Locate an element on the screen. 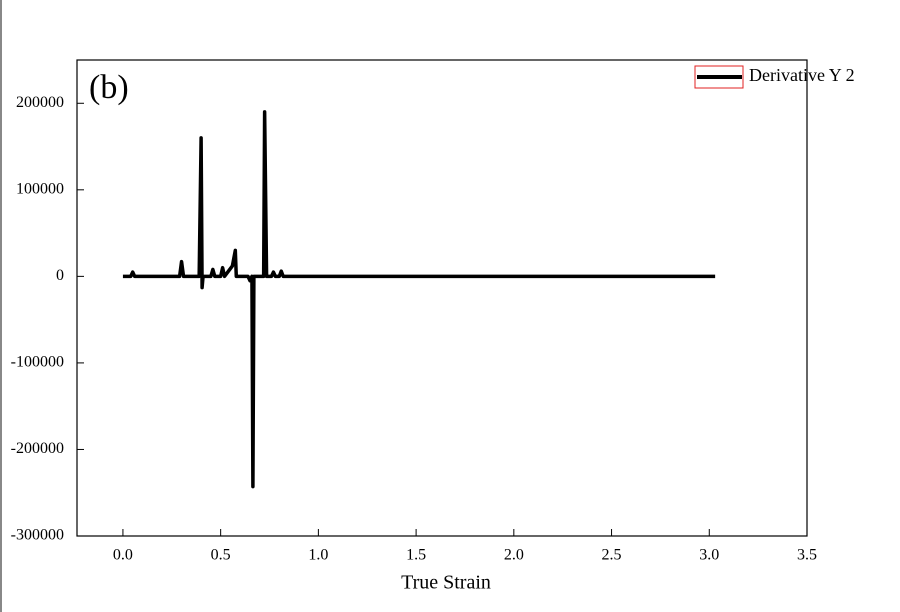 Image resolution: width=900 pixels, height=612 pixels. x-tick-label: 0.0 is located at coordinates (123, 555).